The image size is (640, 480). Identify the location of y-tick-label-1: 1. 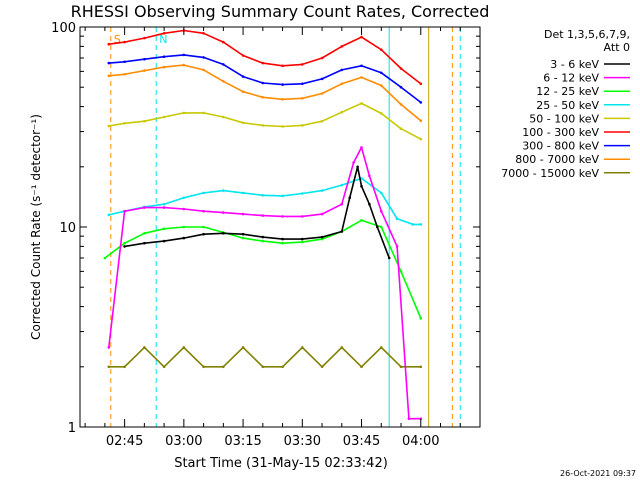
(72, 428).